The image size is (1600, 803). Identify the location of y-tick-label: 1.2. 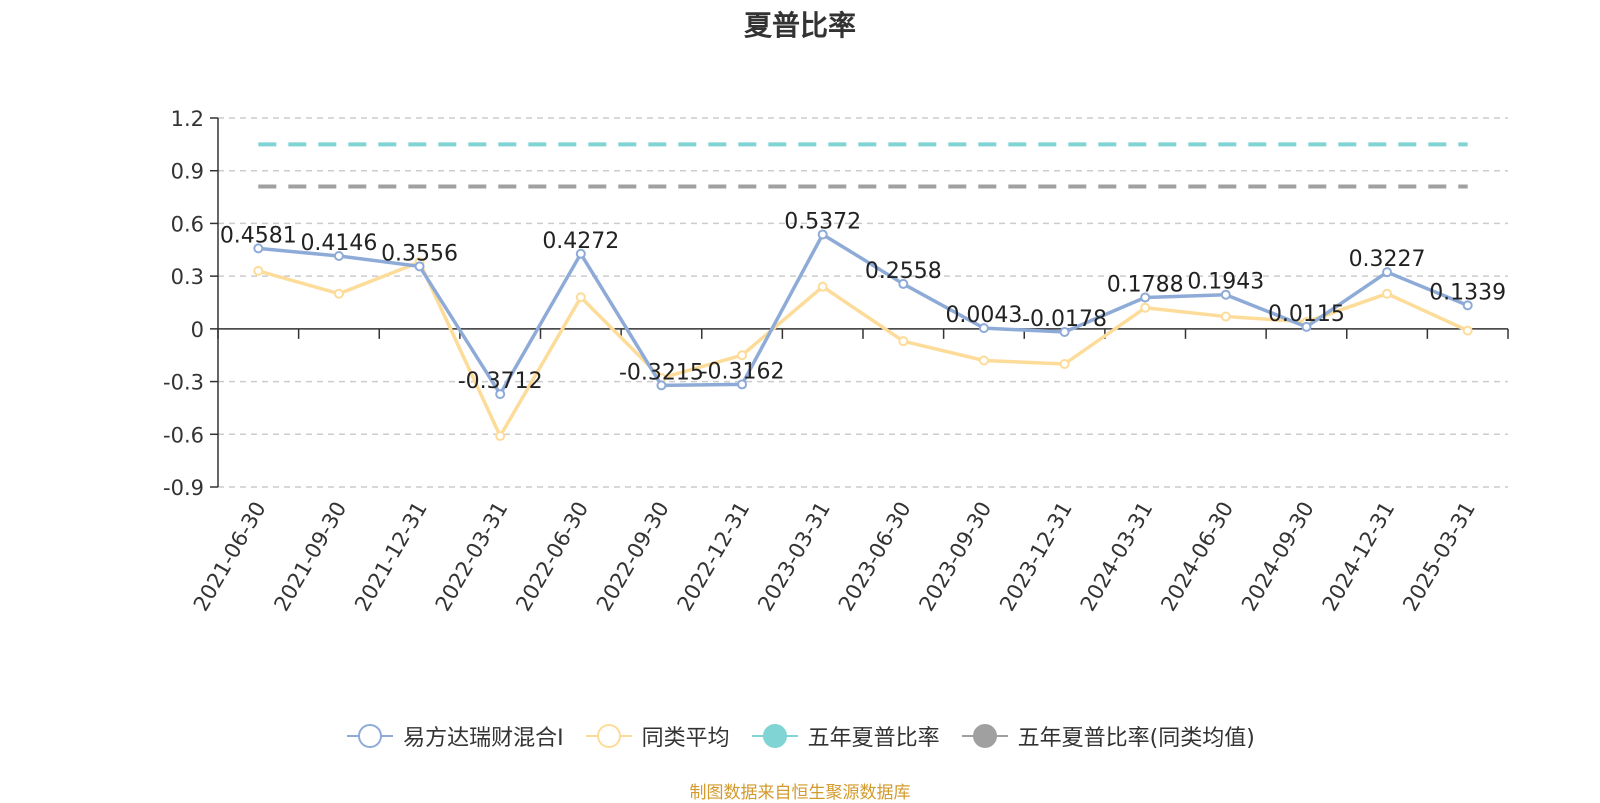
(187, 119).